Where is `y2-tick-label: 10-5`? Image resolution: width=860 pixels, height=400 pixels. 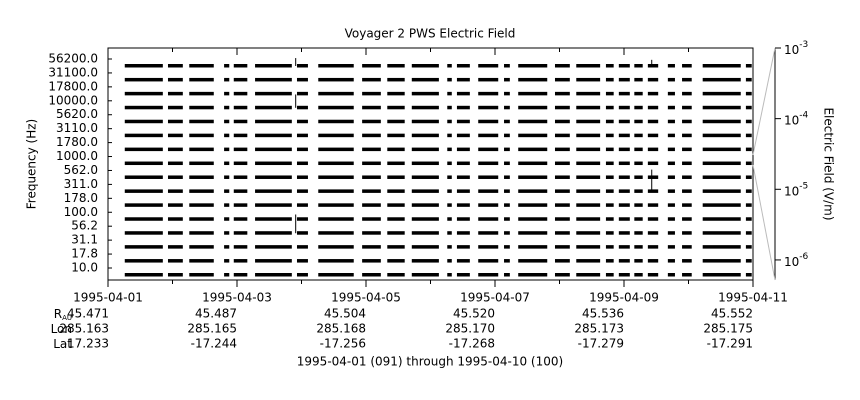
y2-tick-label: 10-5 is located at coordinates (796, 189).